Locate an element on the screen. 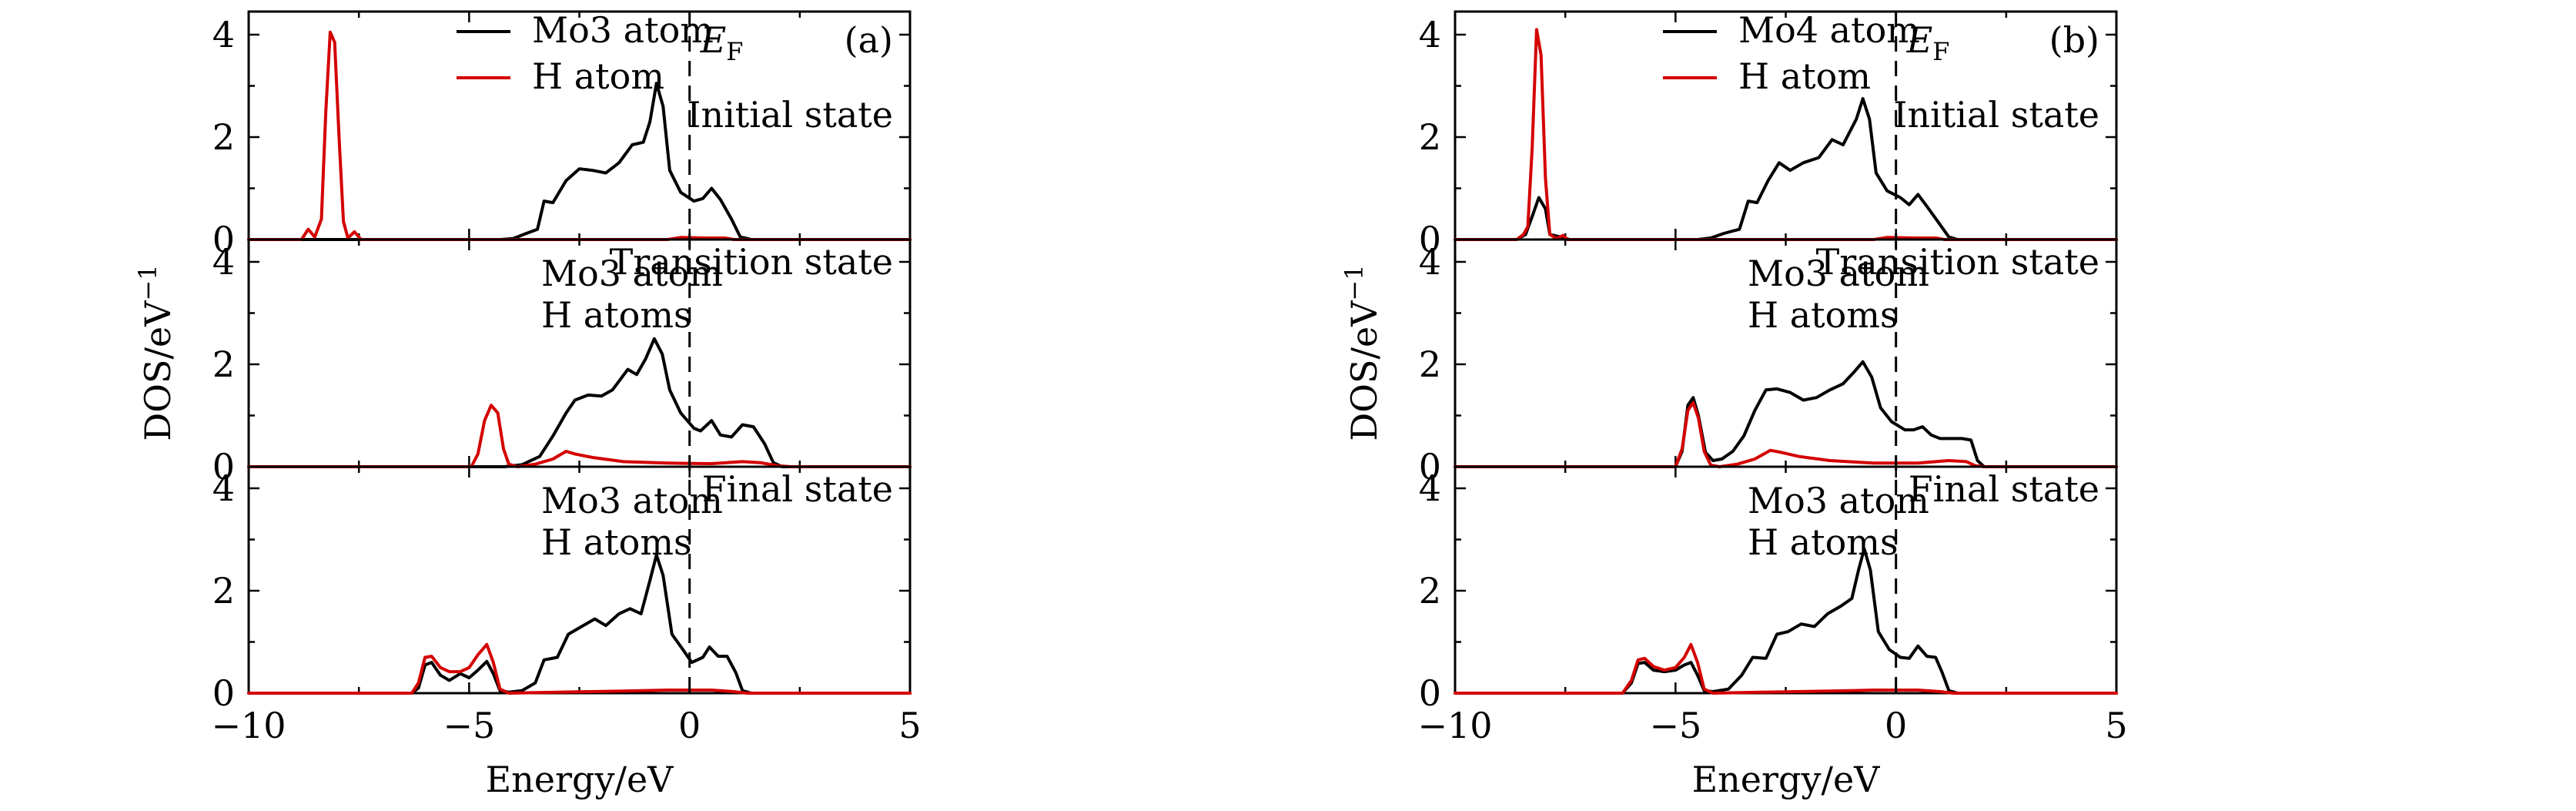 This screenshot has width=2576, height=811. figure-tag: (b) is located at coordinates (2074, 40).